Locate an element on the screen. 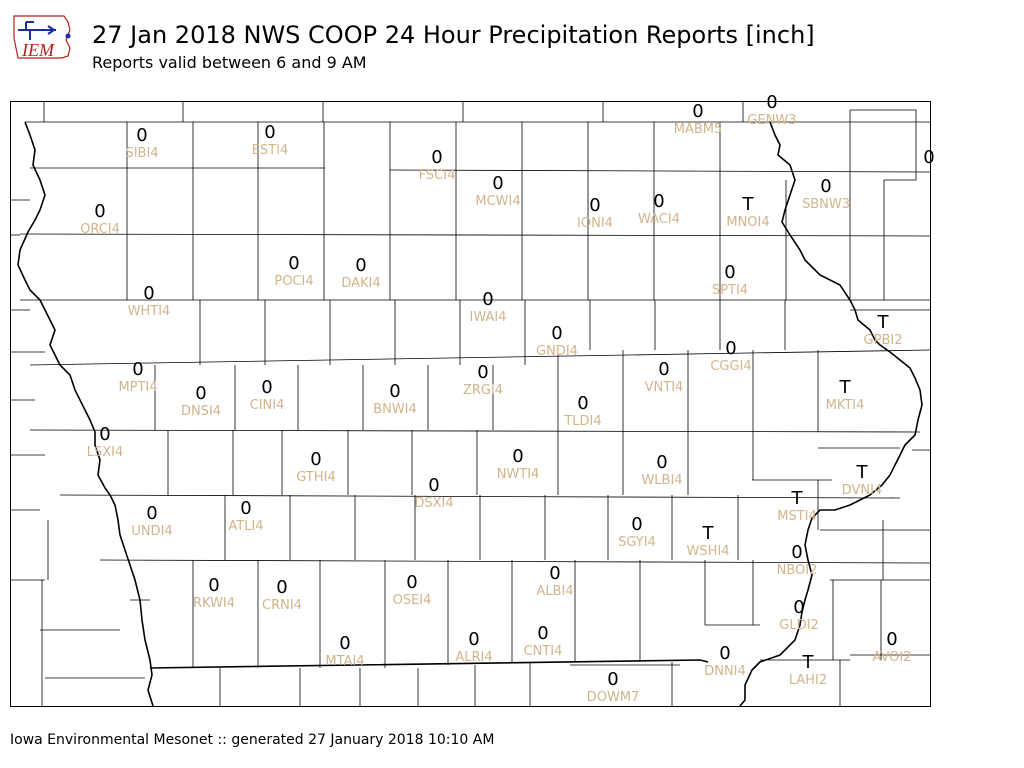 The image size is (1024, 768). station-id-label: GENW3 is located at coordinates (771, 120).